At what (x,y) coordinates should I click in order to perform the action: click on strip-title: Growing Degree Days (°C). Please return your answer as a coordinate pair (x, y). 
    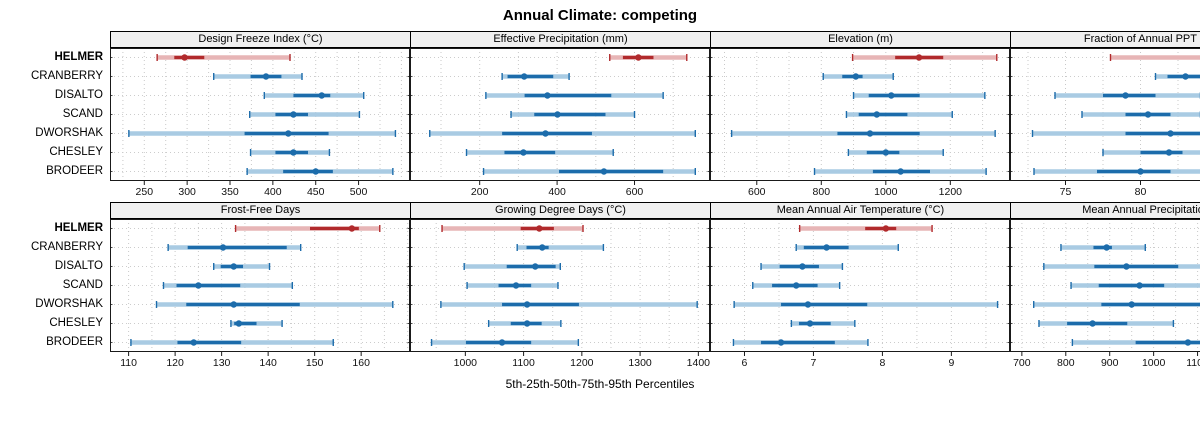
    Looking at the image, I should click on (560, 210).